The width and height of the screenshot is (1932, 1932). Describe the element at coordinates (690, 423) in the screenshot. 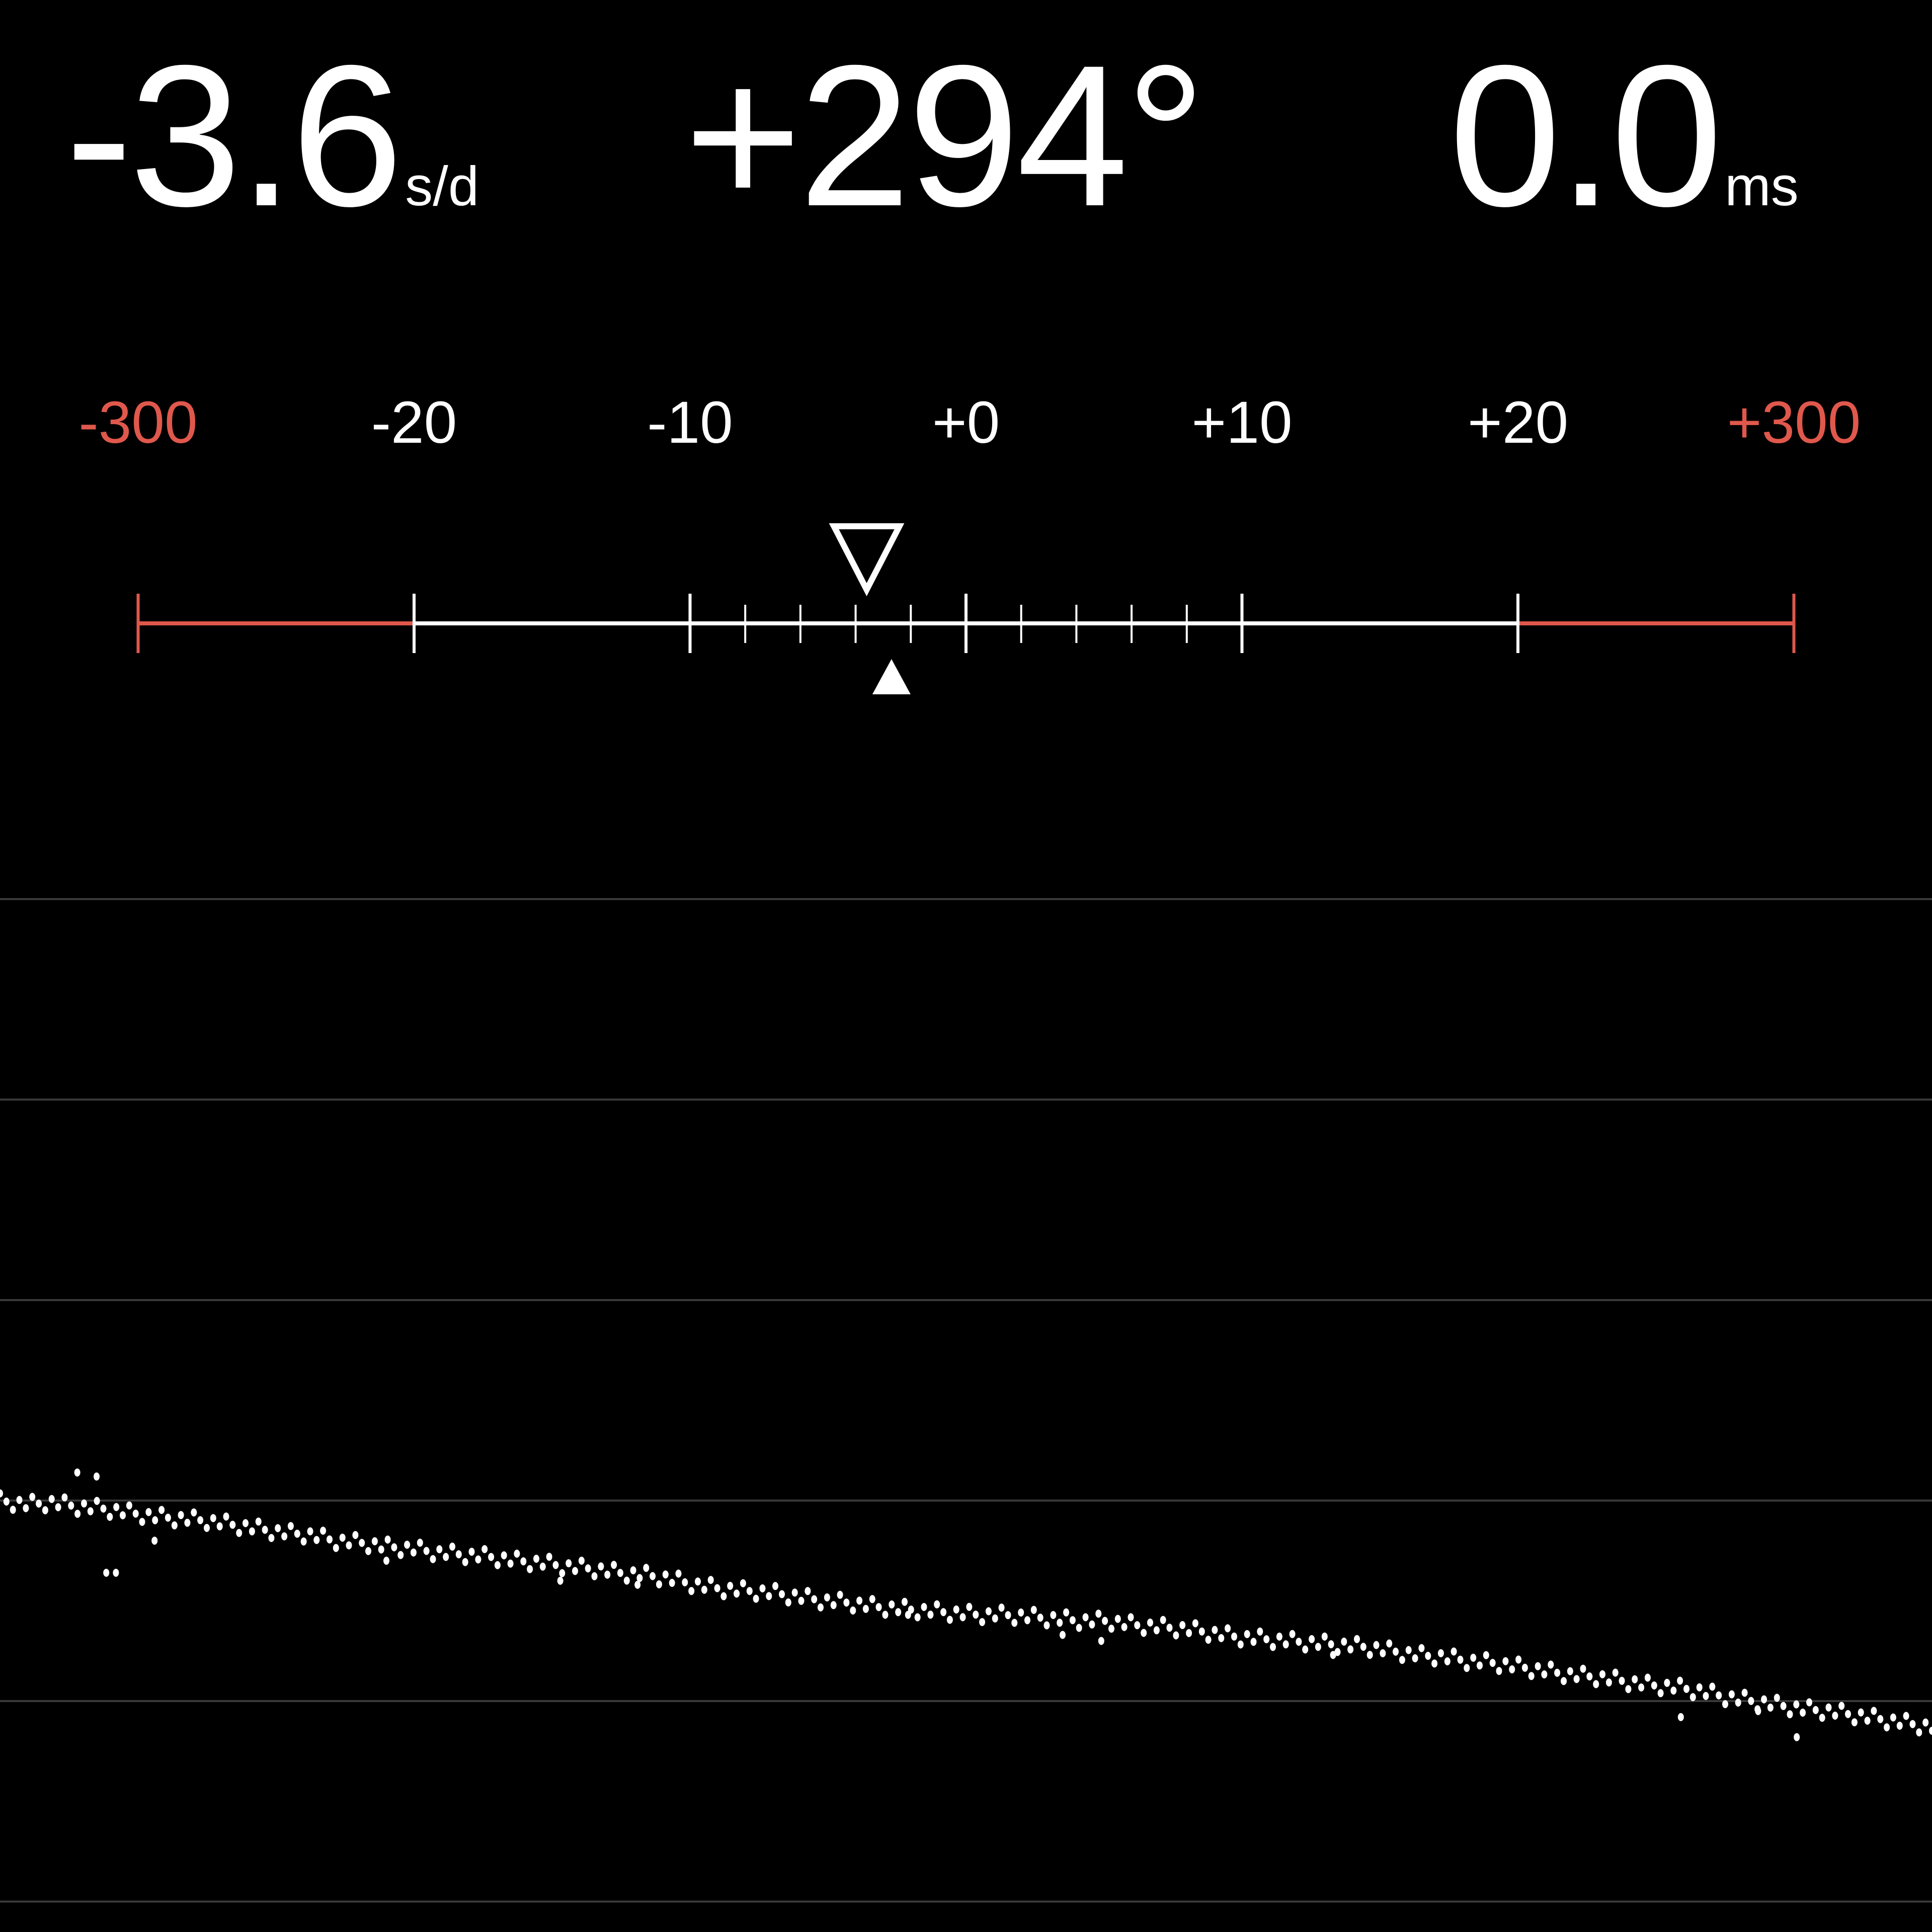

I see `scale-label: -10` at that location.